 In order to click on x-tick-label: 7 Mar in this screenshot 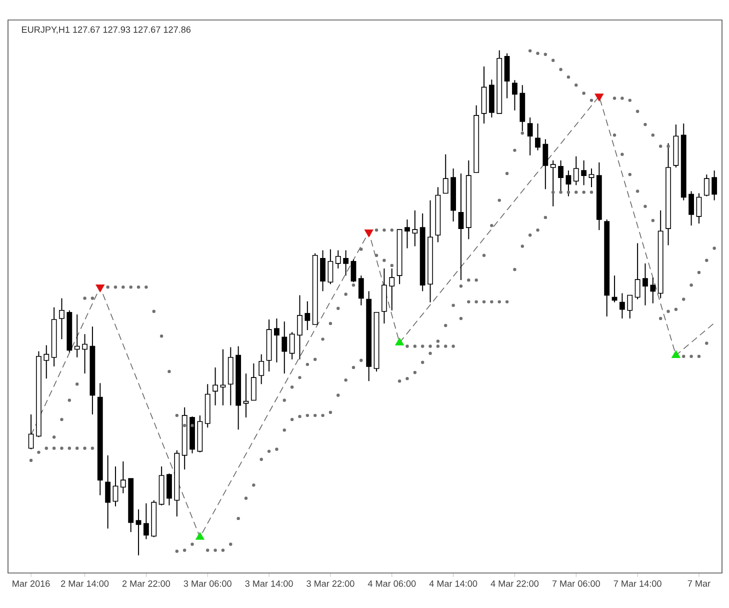, I will do `click(699, 583)`.